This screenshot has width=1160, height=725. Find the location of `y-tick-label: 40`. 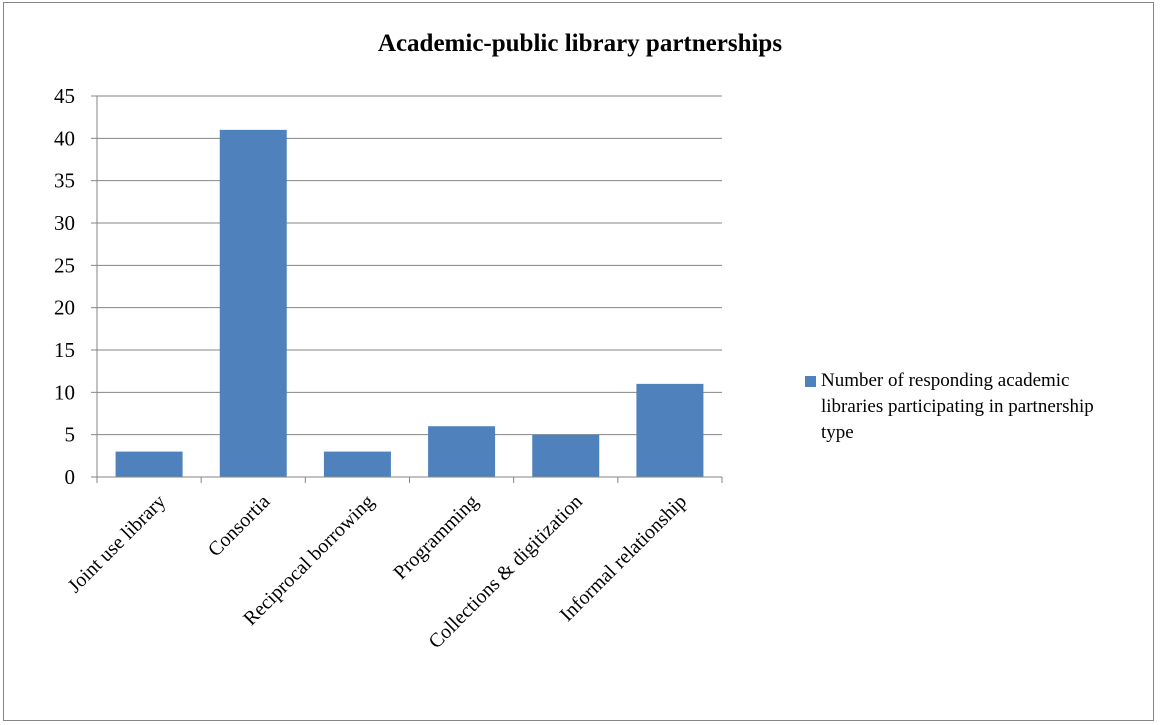

y-tick-label: 40 is located at coordinates (64, 138).